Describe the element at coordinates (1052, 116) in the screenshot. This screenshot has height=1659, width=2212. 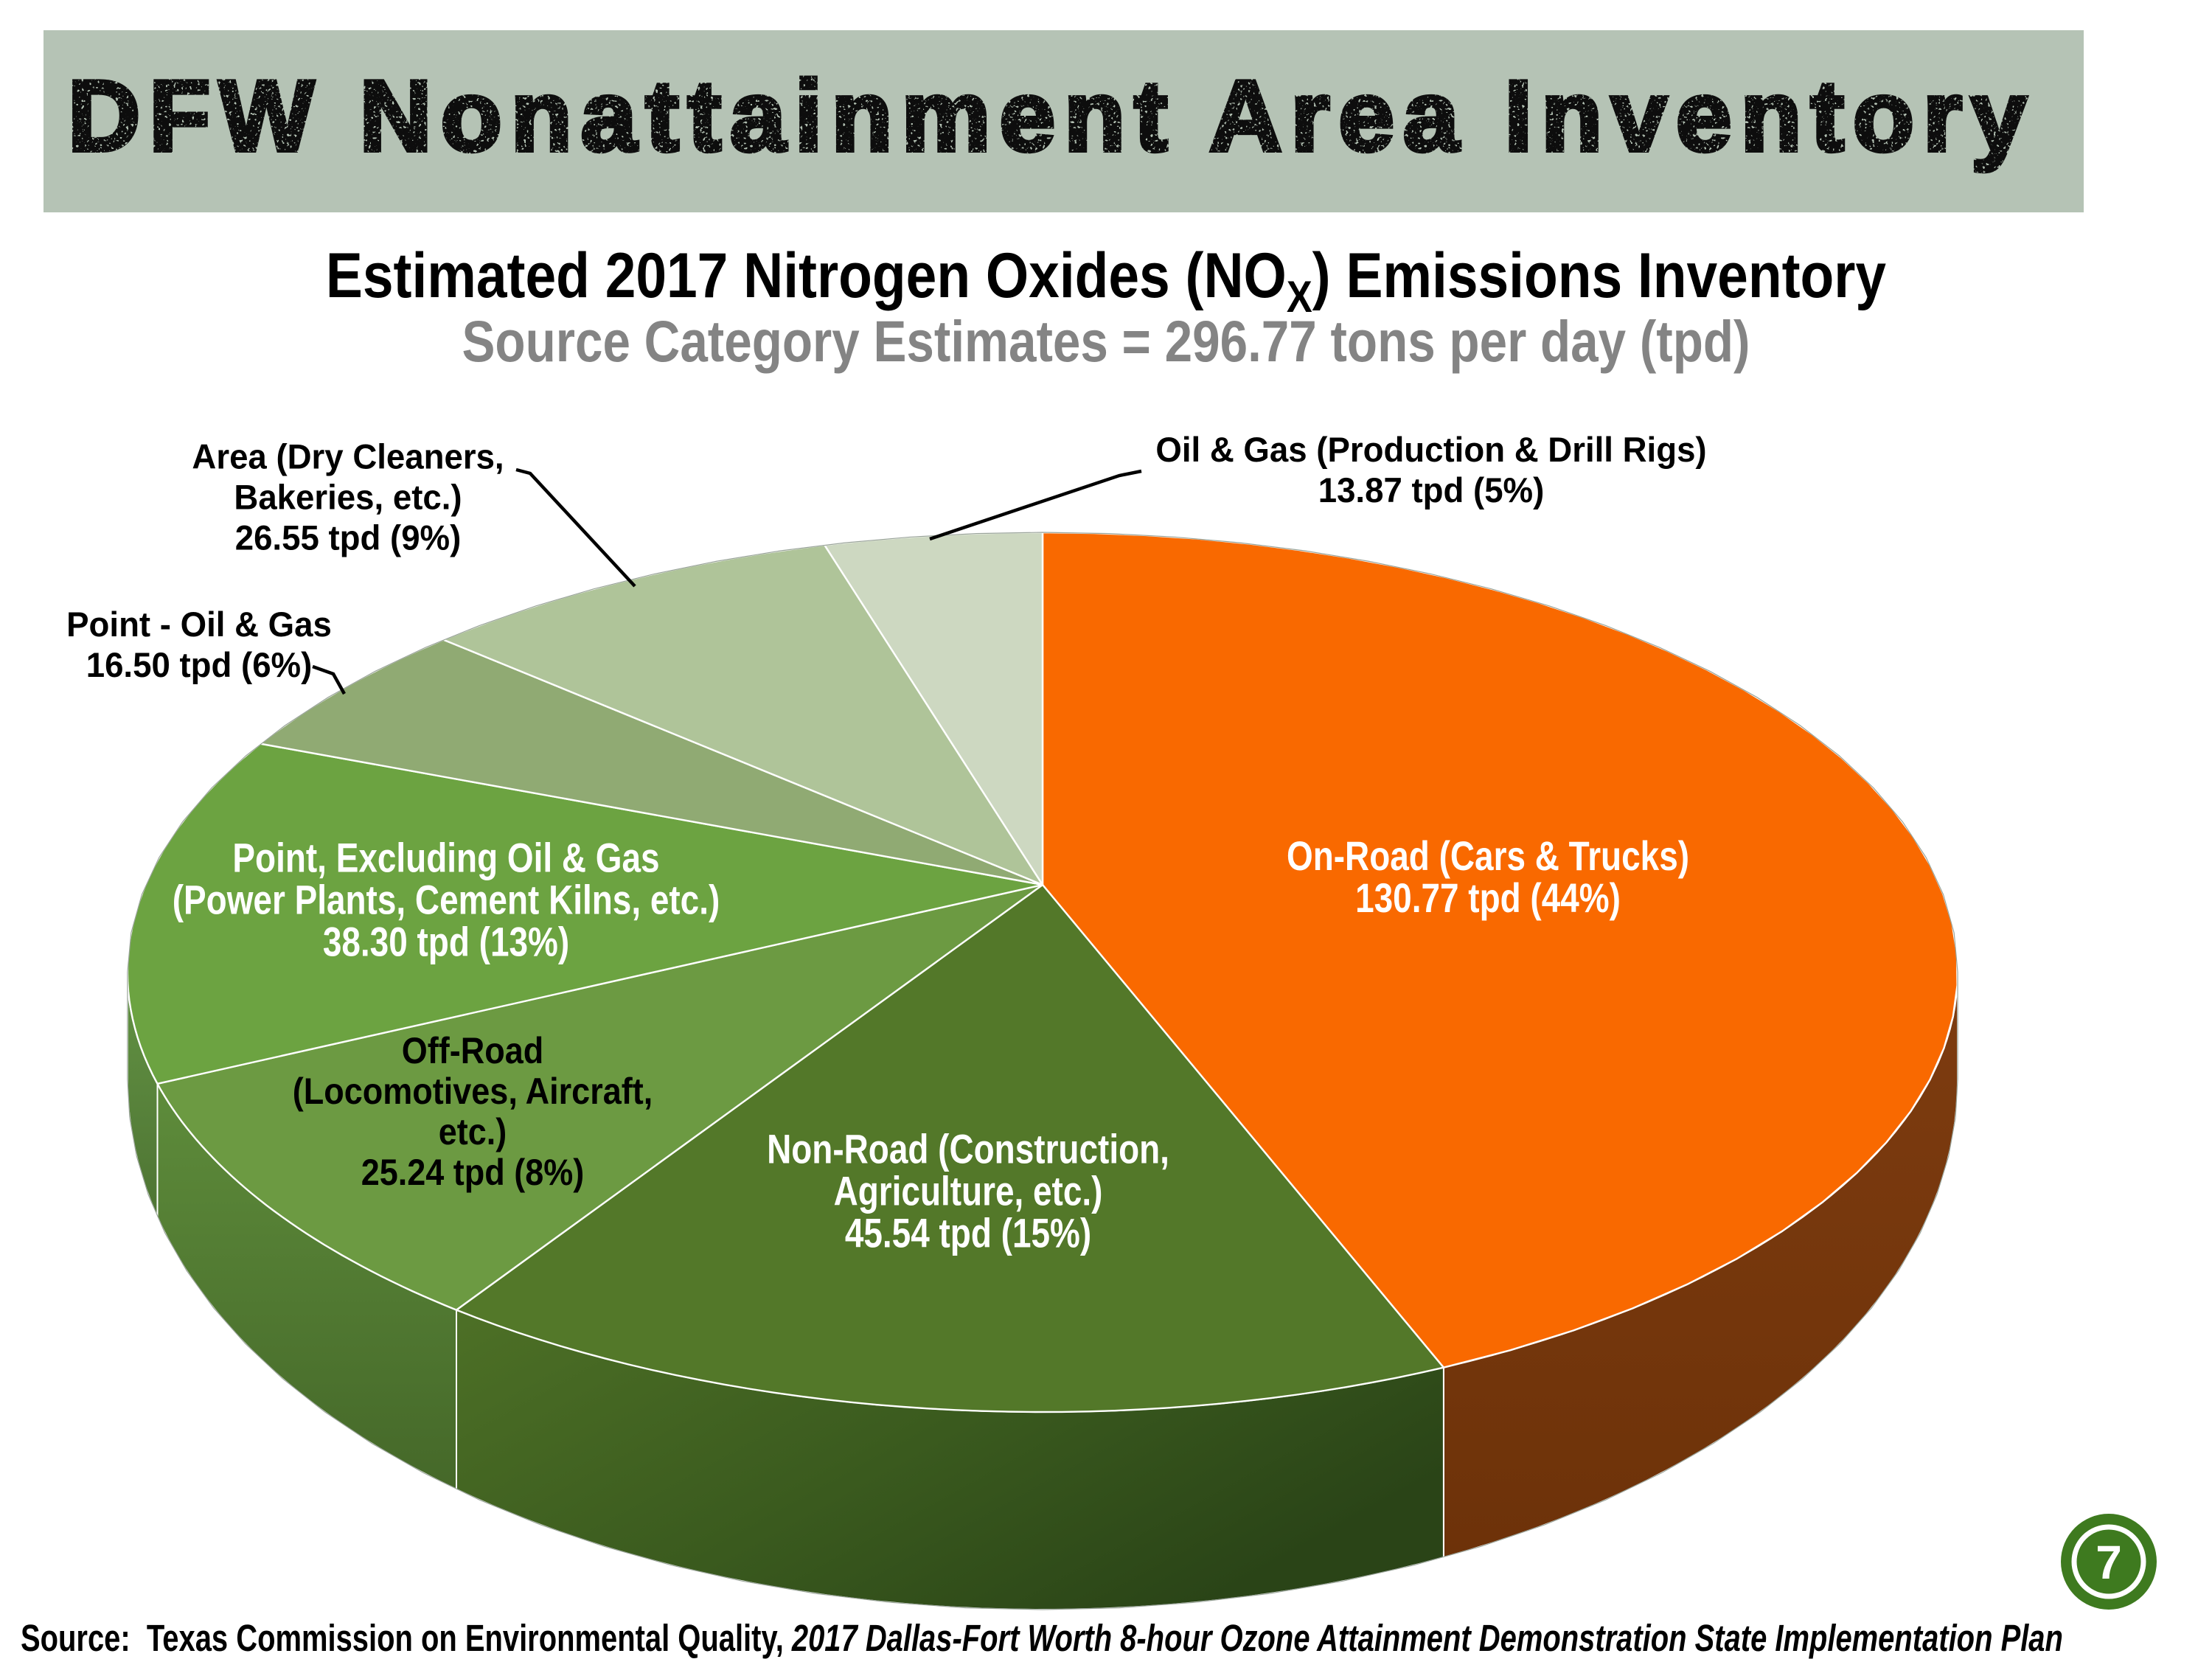
I see `svg-text:DFW Nonattainment Area Invento: DFW Nonattainment Area Inventory` at that location.